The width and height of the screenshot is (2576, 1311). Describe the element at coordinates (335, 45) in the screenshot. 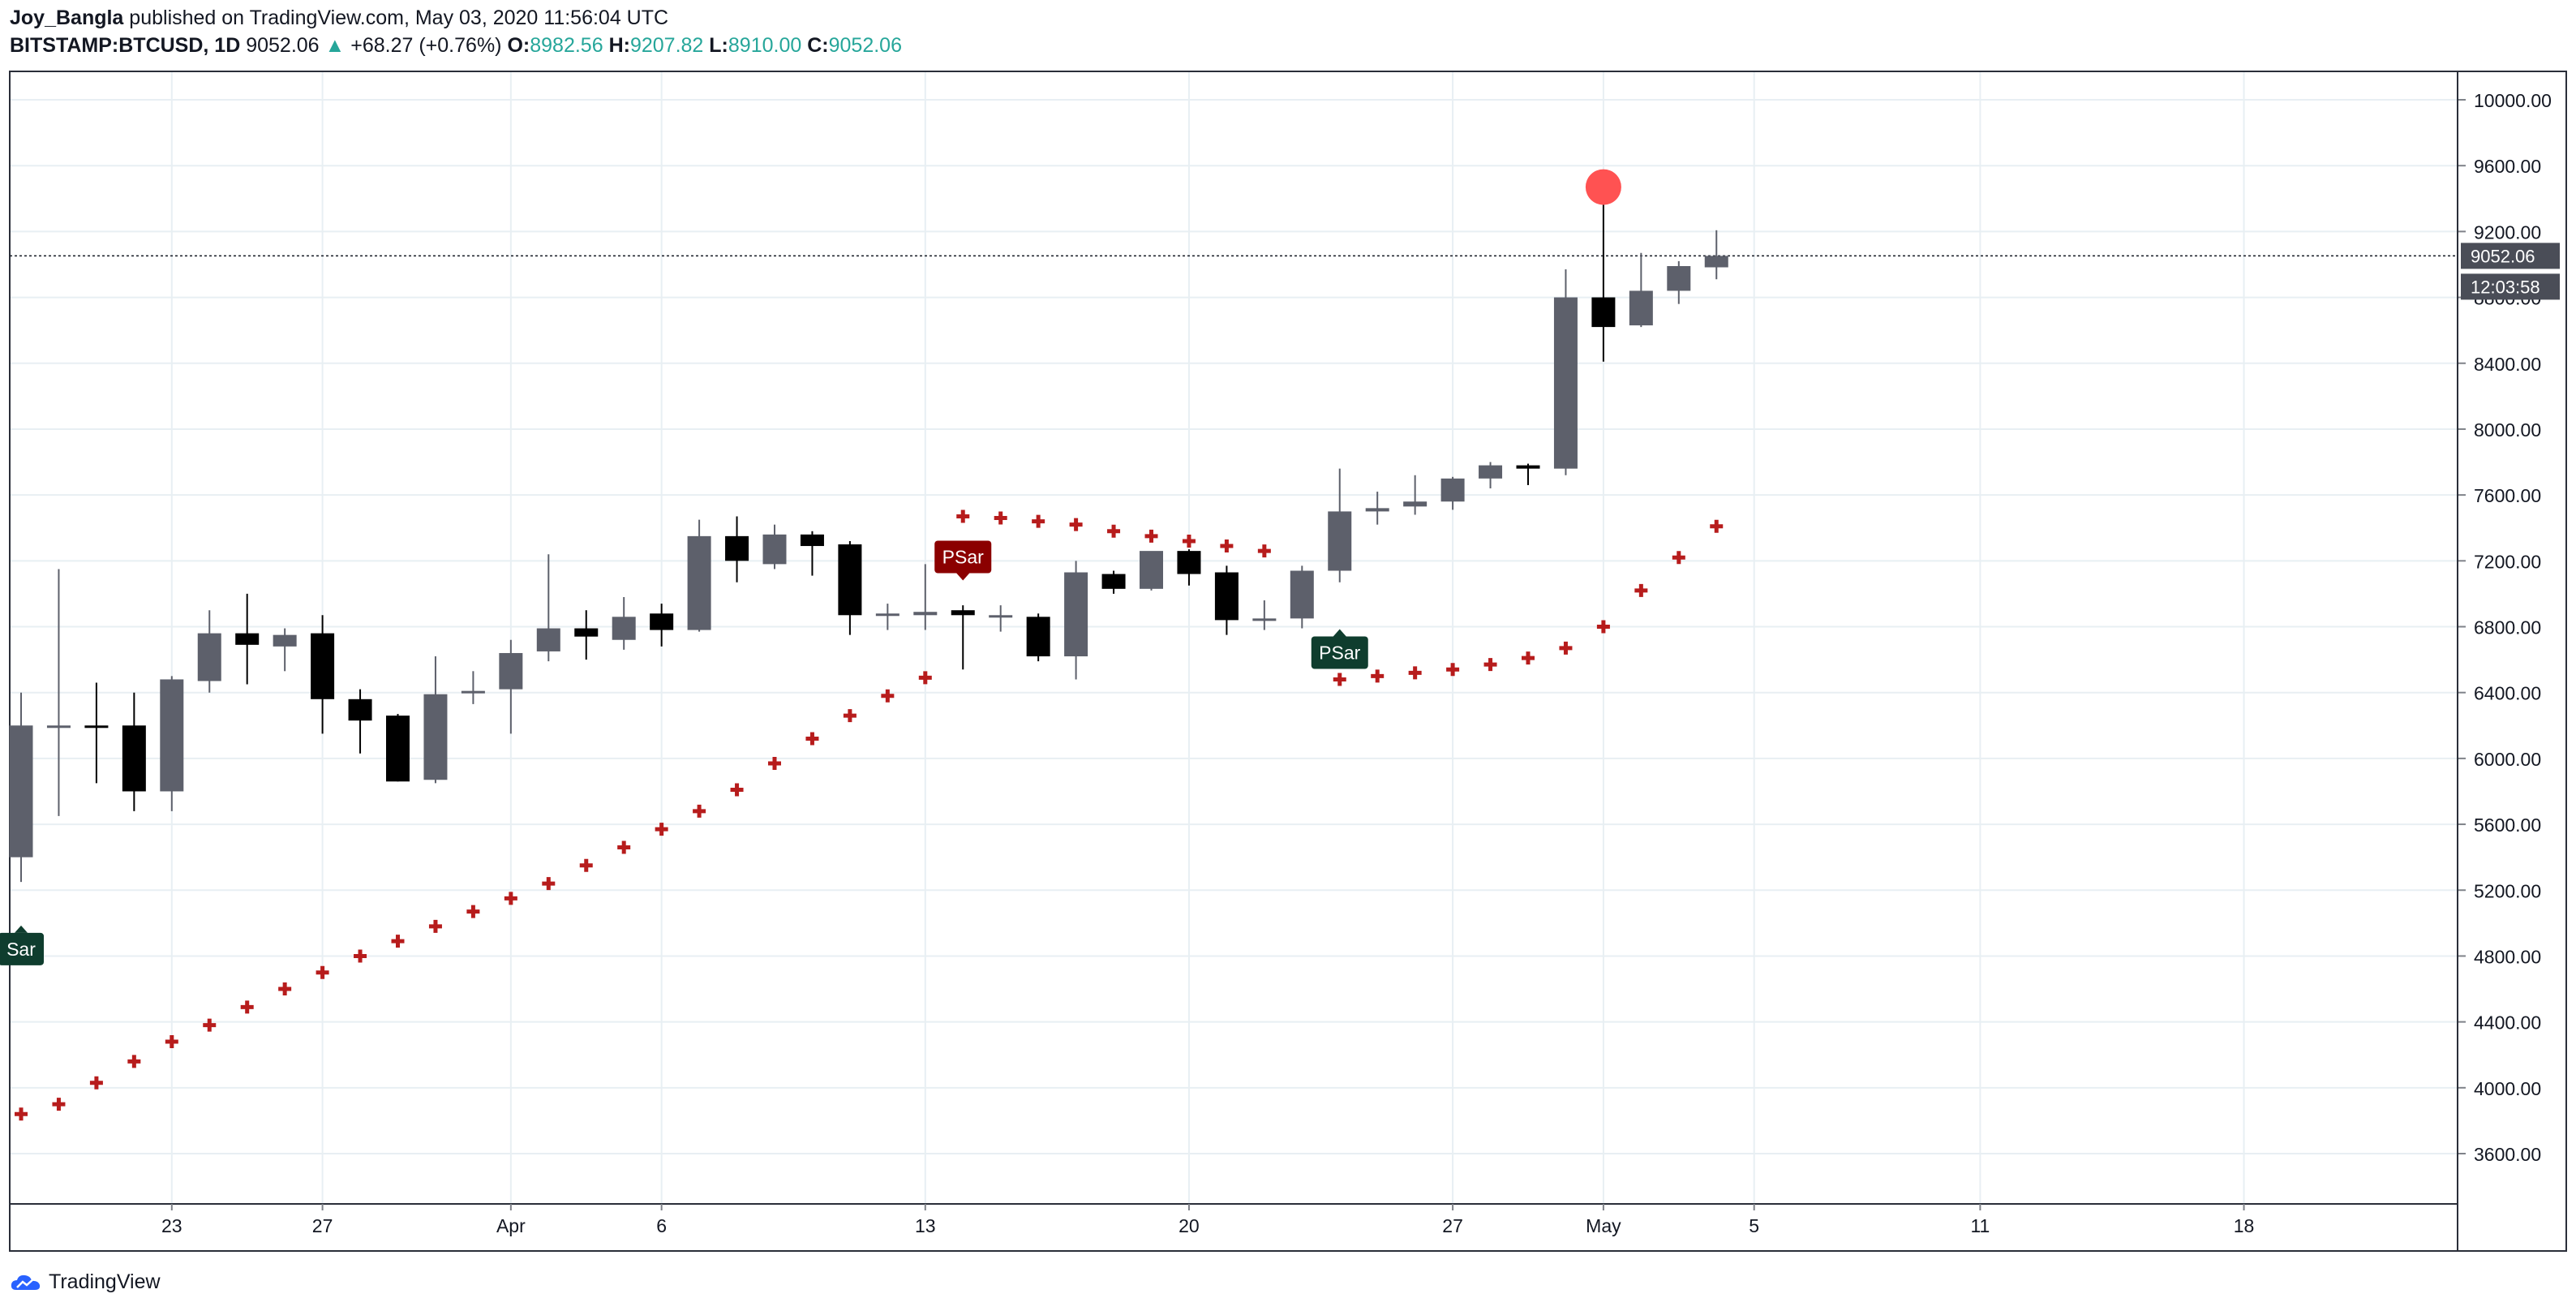

I see `up-triangle-icon: ▲` at that location.